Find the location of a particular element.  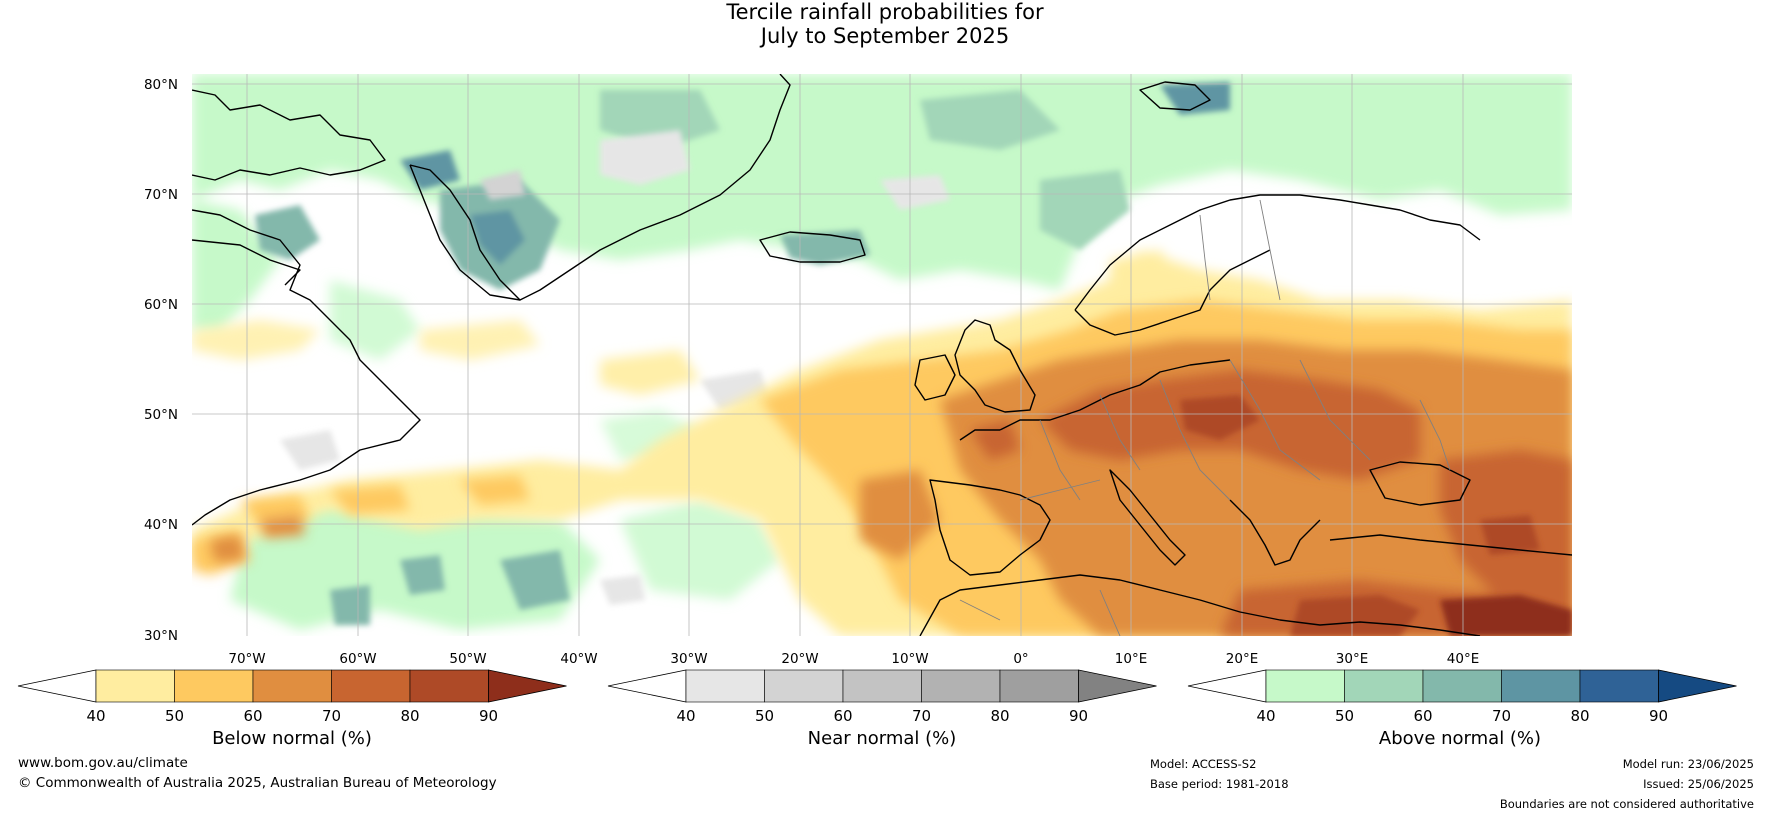

base-period-text: Base period: 1981-2018 is located at coordinates (1219, 784).